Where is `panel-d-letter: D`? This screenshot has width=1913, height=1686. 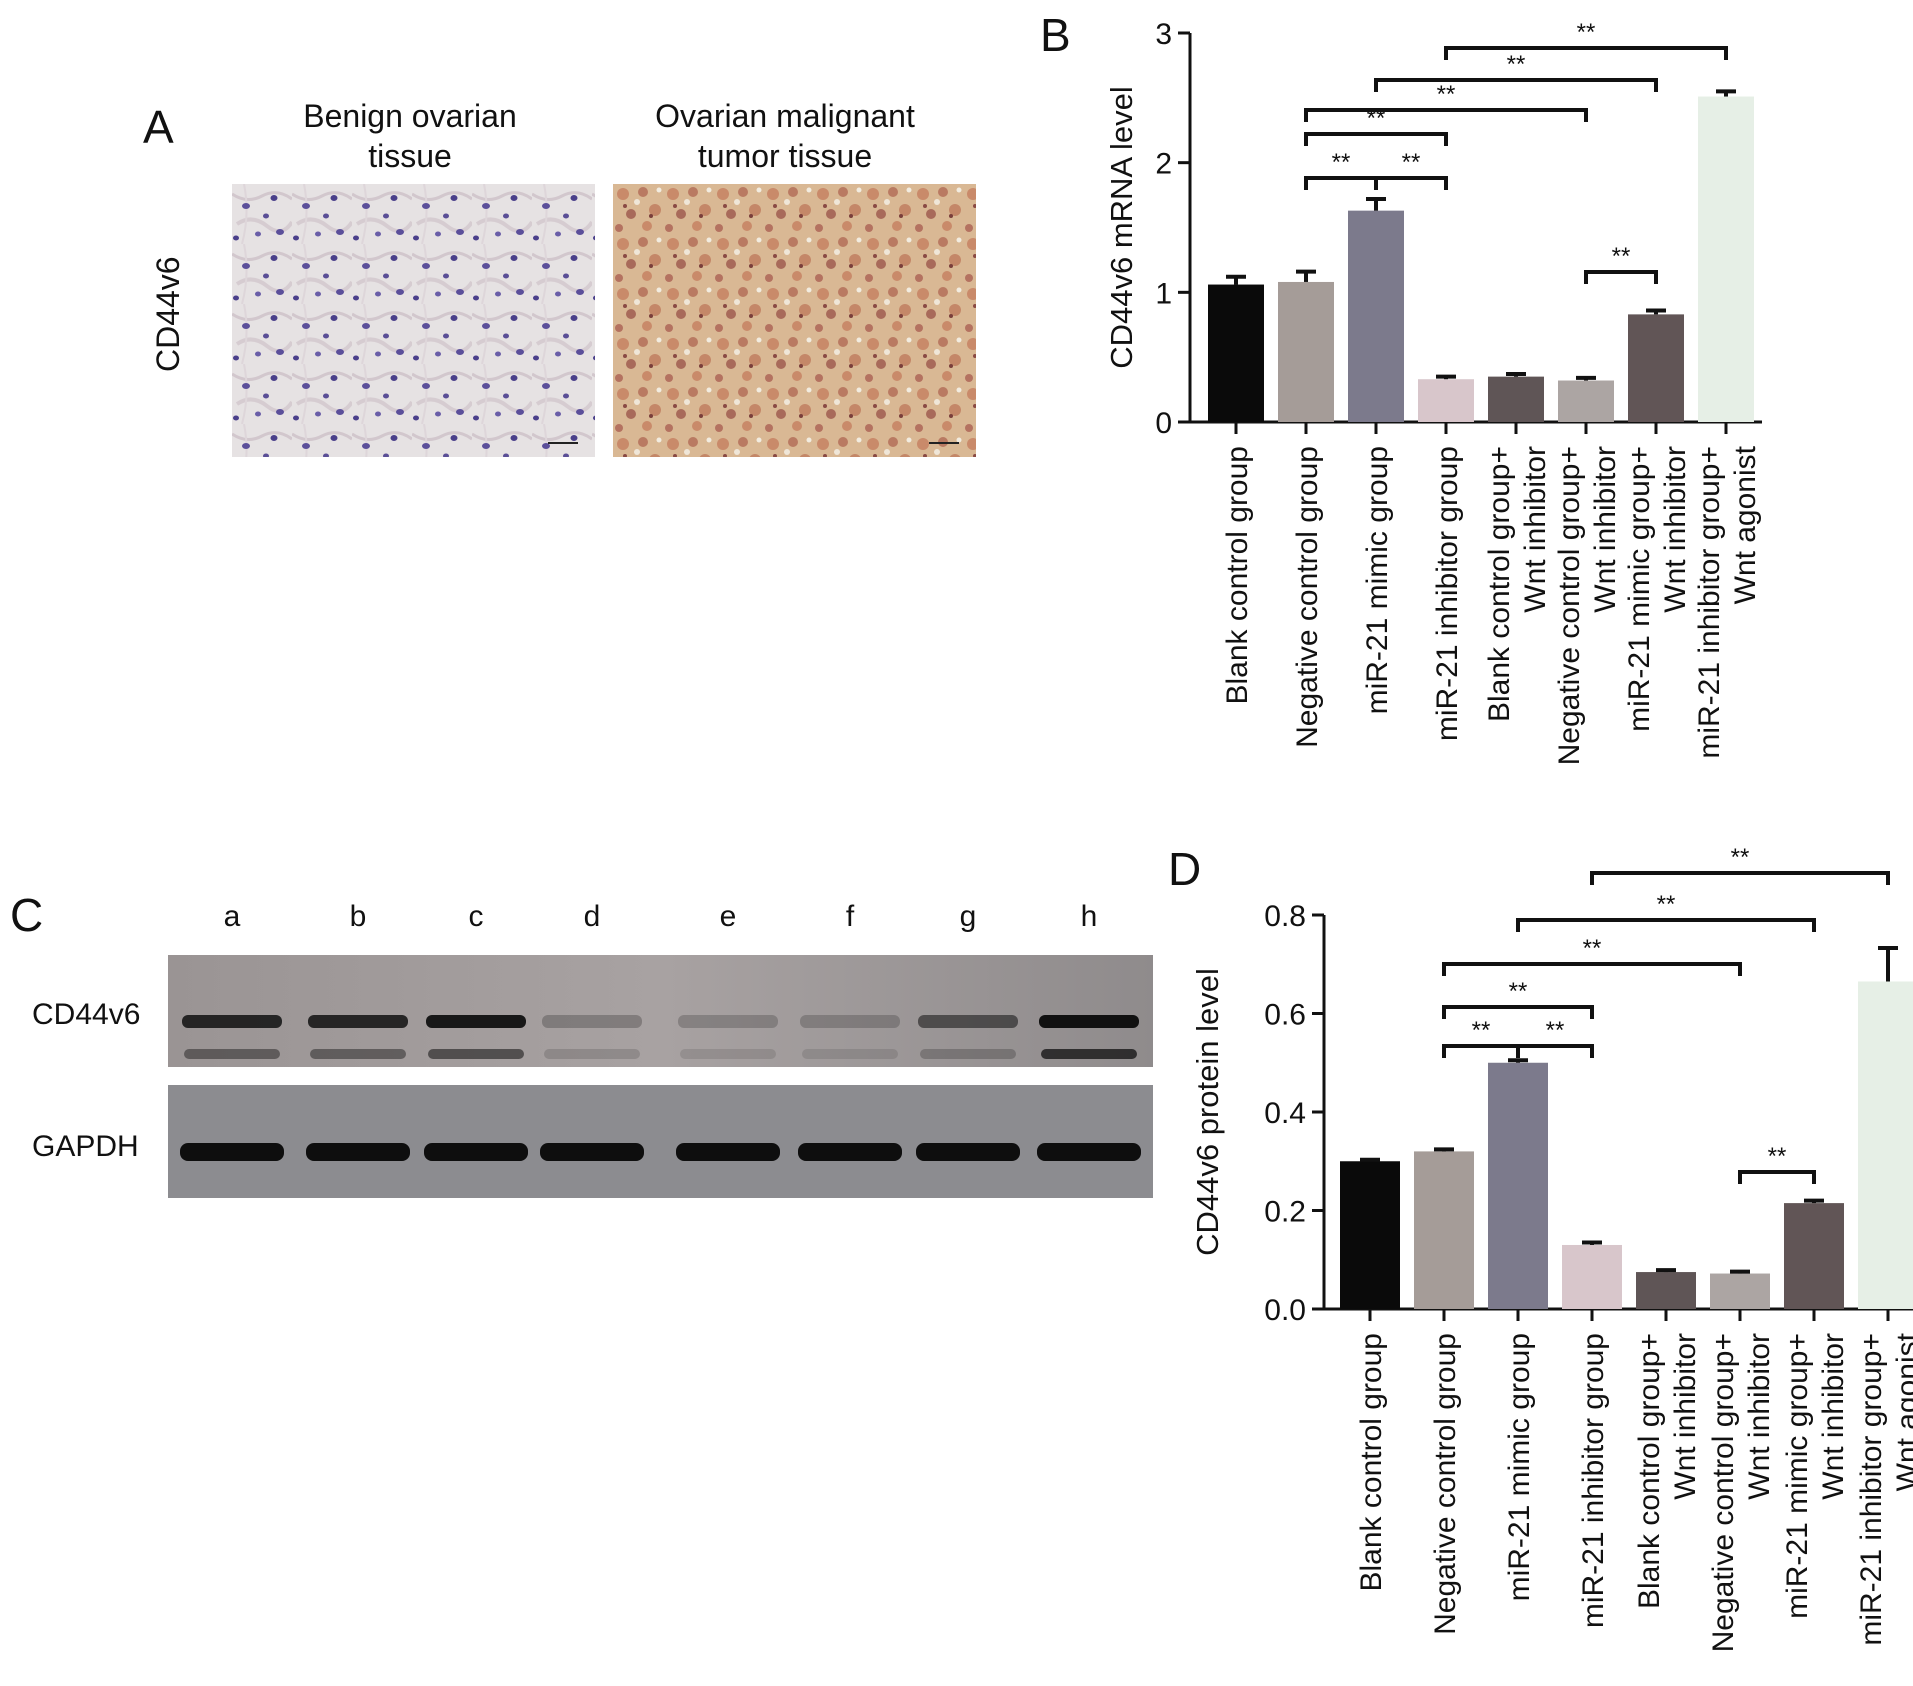
panel-d-letter: D is located at coordinates (1185, 869).